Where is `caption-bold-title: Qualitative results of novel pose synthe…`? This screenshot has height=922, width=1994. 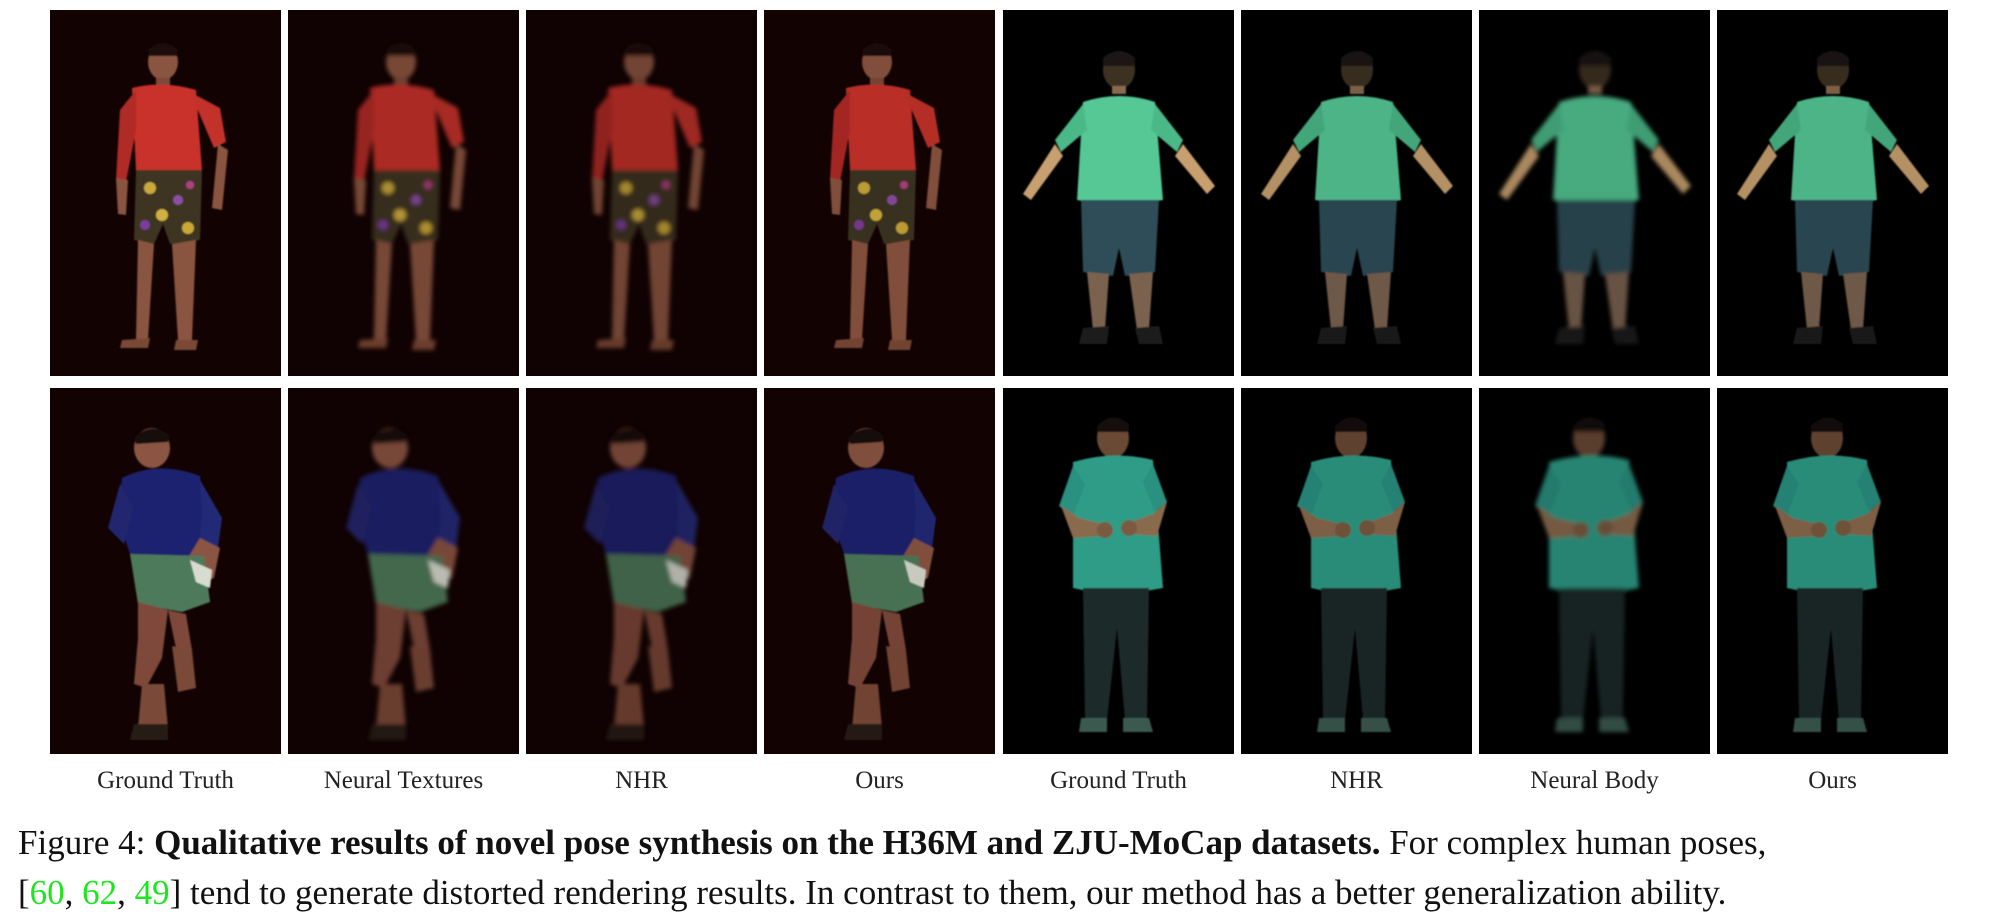 caption-bold-title: Qualitative results of novel pose synthe… is located at coordinates (767, 842).